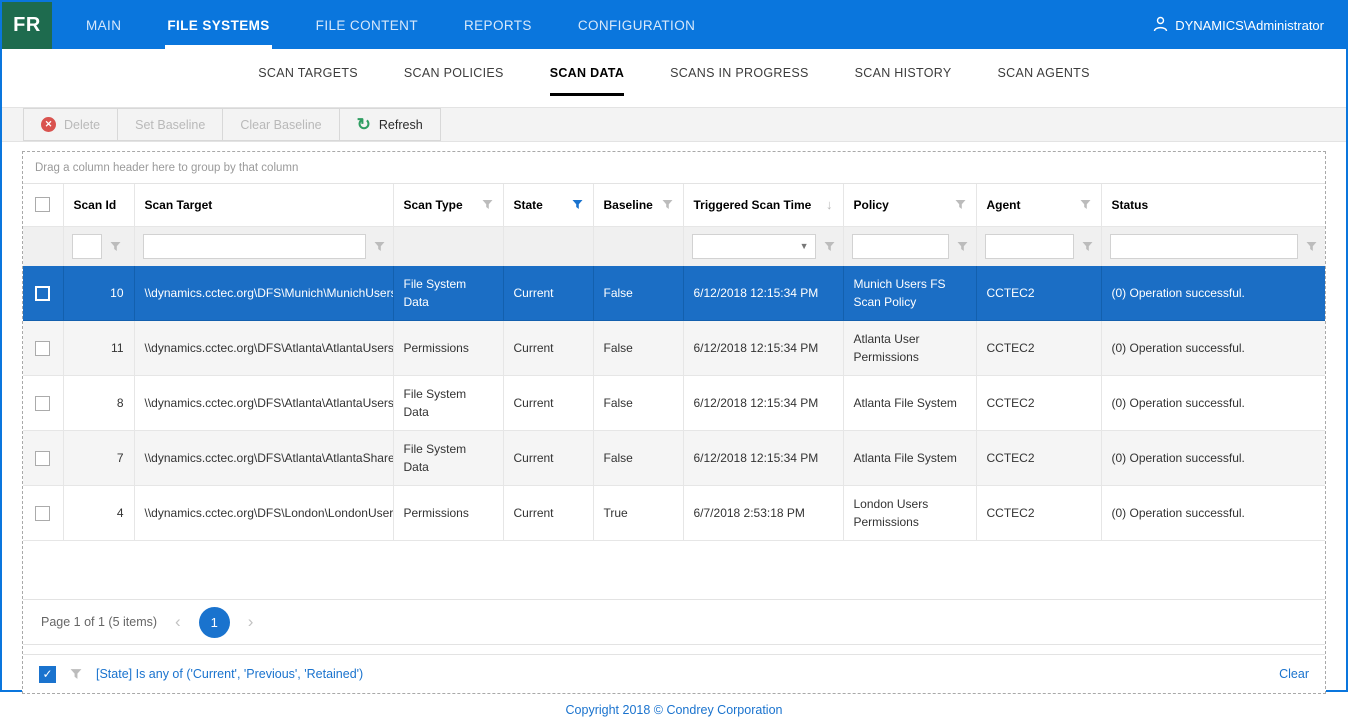 The height and width of the screenshot is (726, 1348). I want to click on cell-policy: Atlanta File System, so click(910, 403).